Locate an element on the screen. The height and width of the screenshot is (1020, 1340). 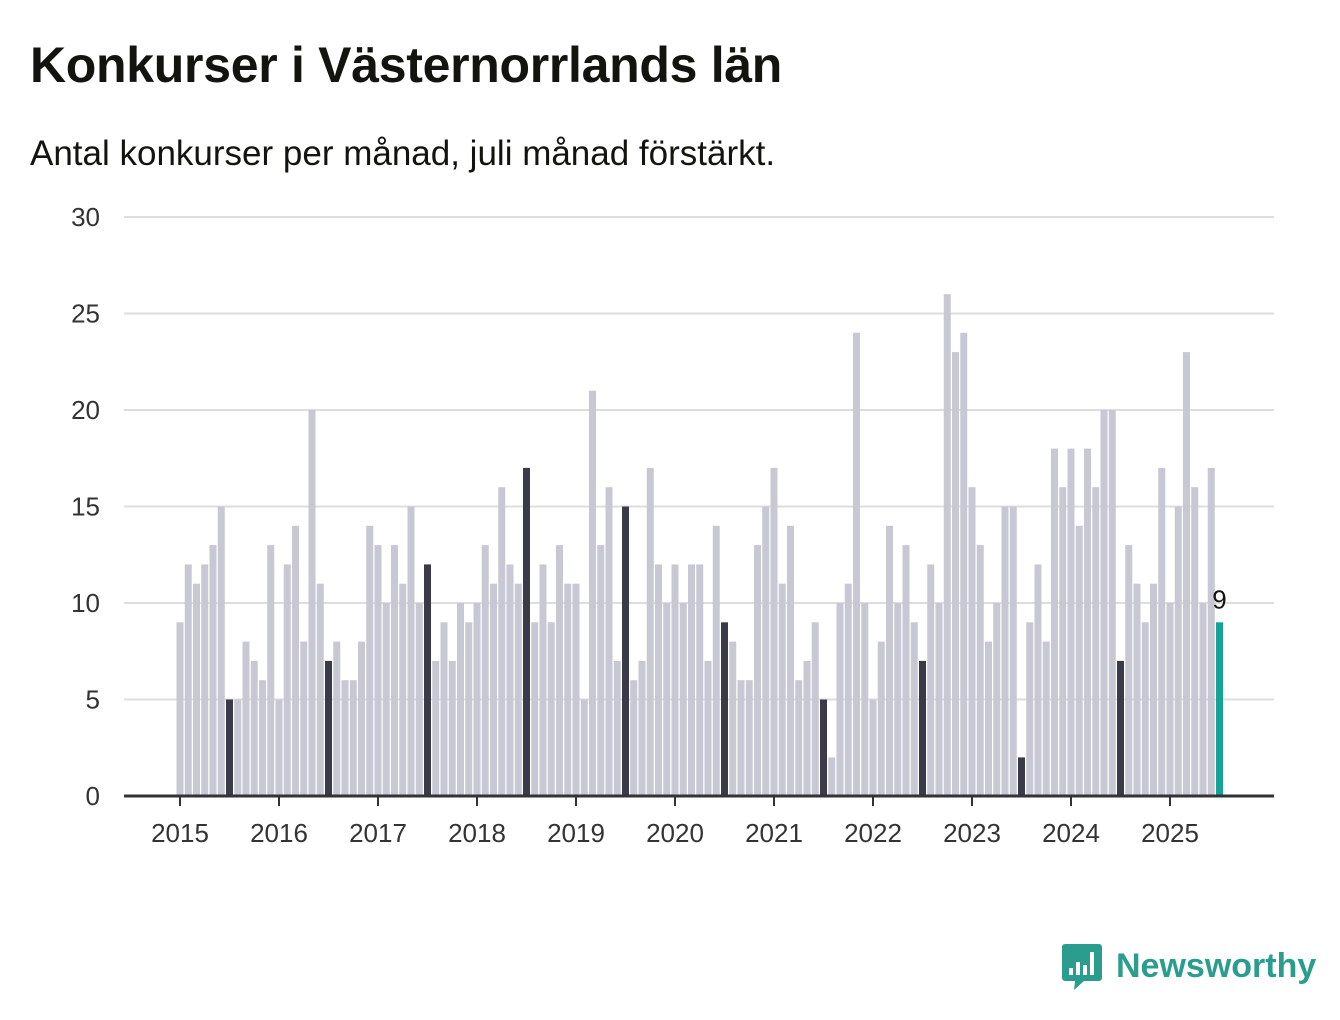
newsworthy-logo: Newsworthy is located at coordinates (1189, 966).